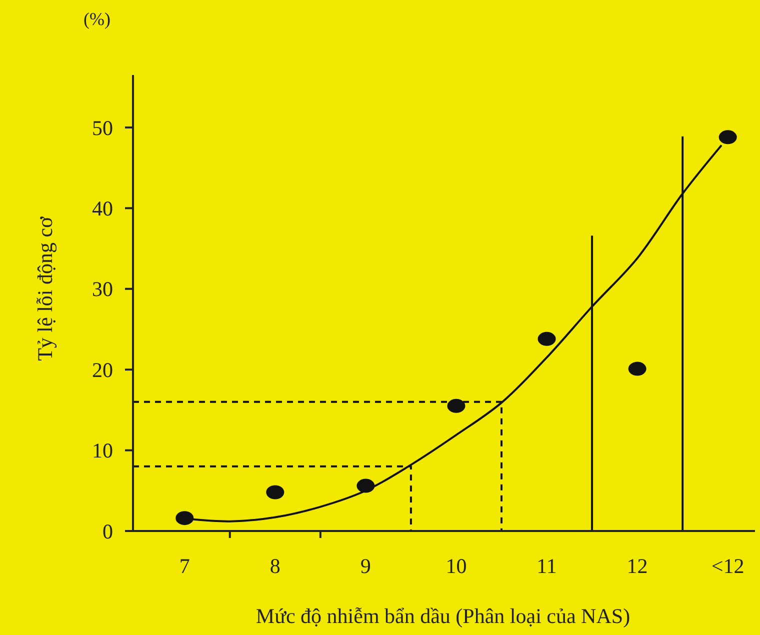 This screenshot has width=760, height=635. What do you see at coordinates (102, 128) in the screenshot?
I see `y-tick-label: 50` at bounding box center [102, 128].